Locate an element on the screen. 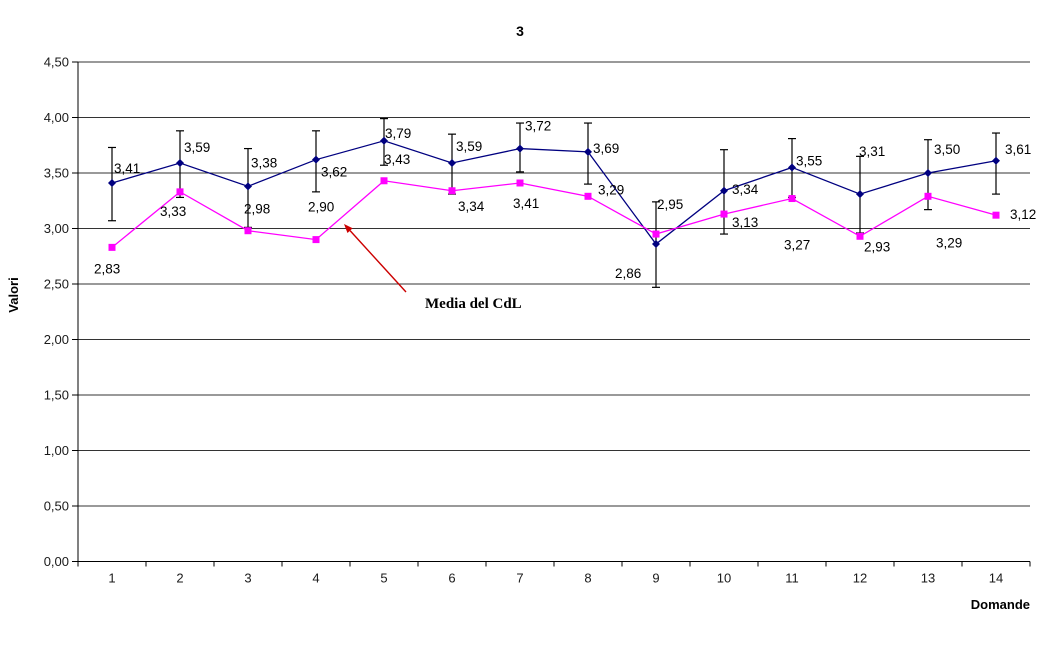  x-tick-label: 1 is located at coordinates (111, 578).